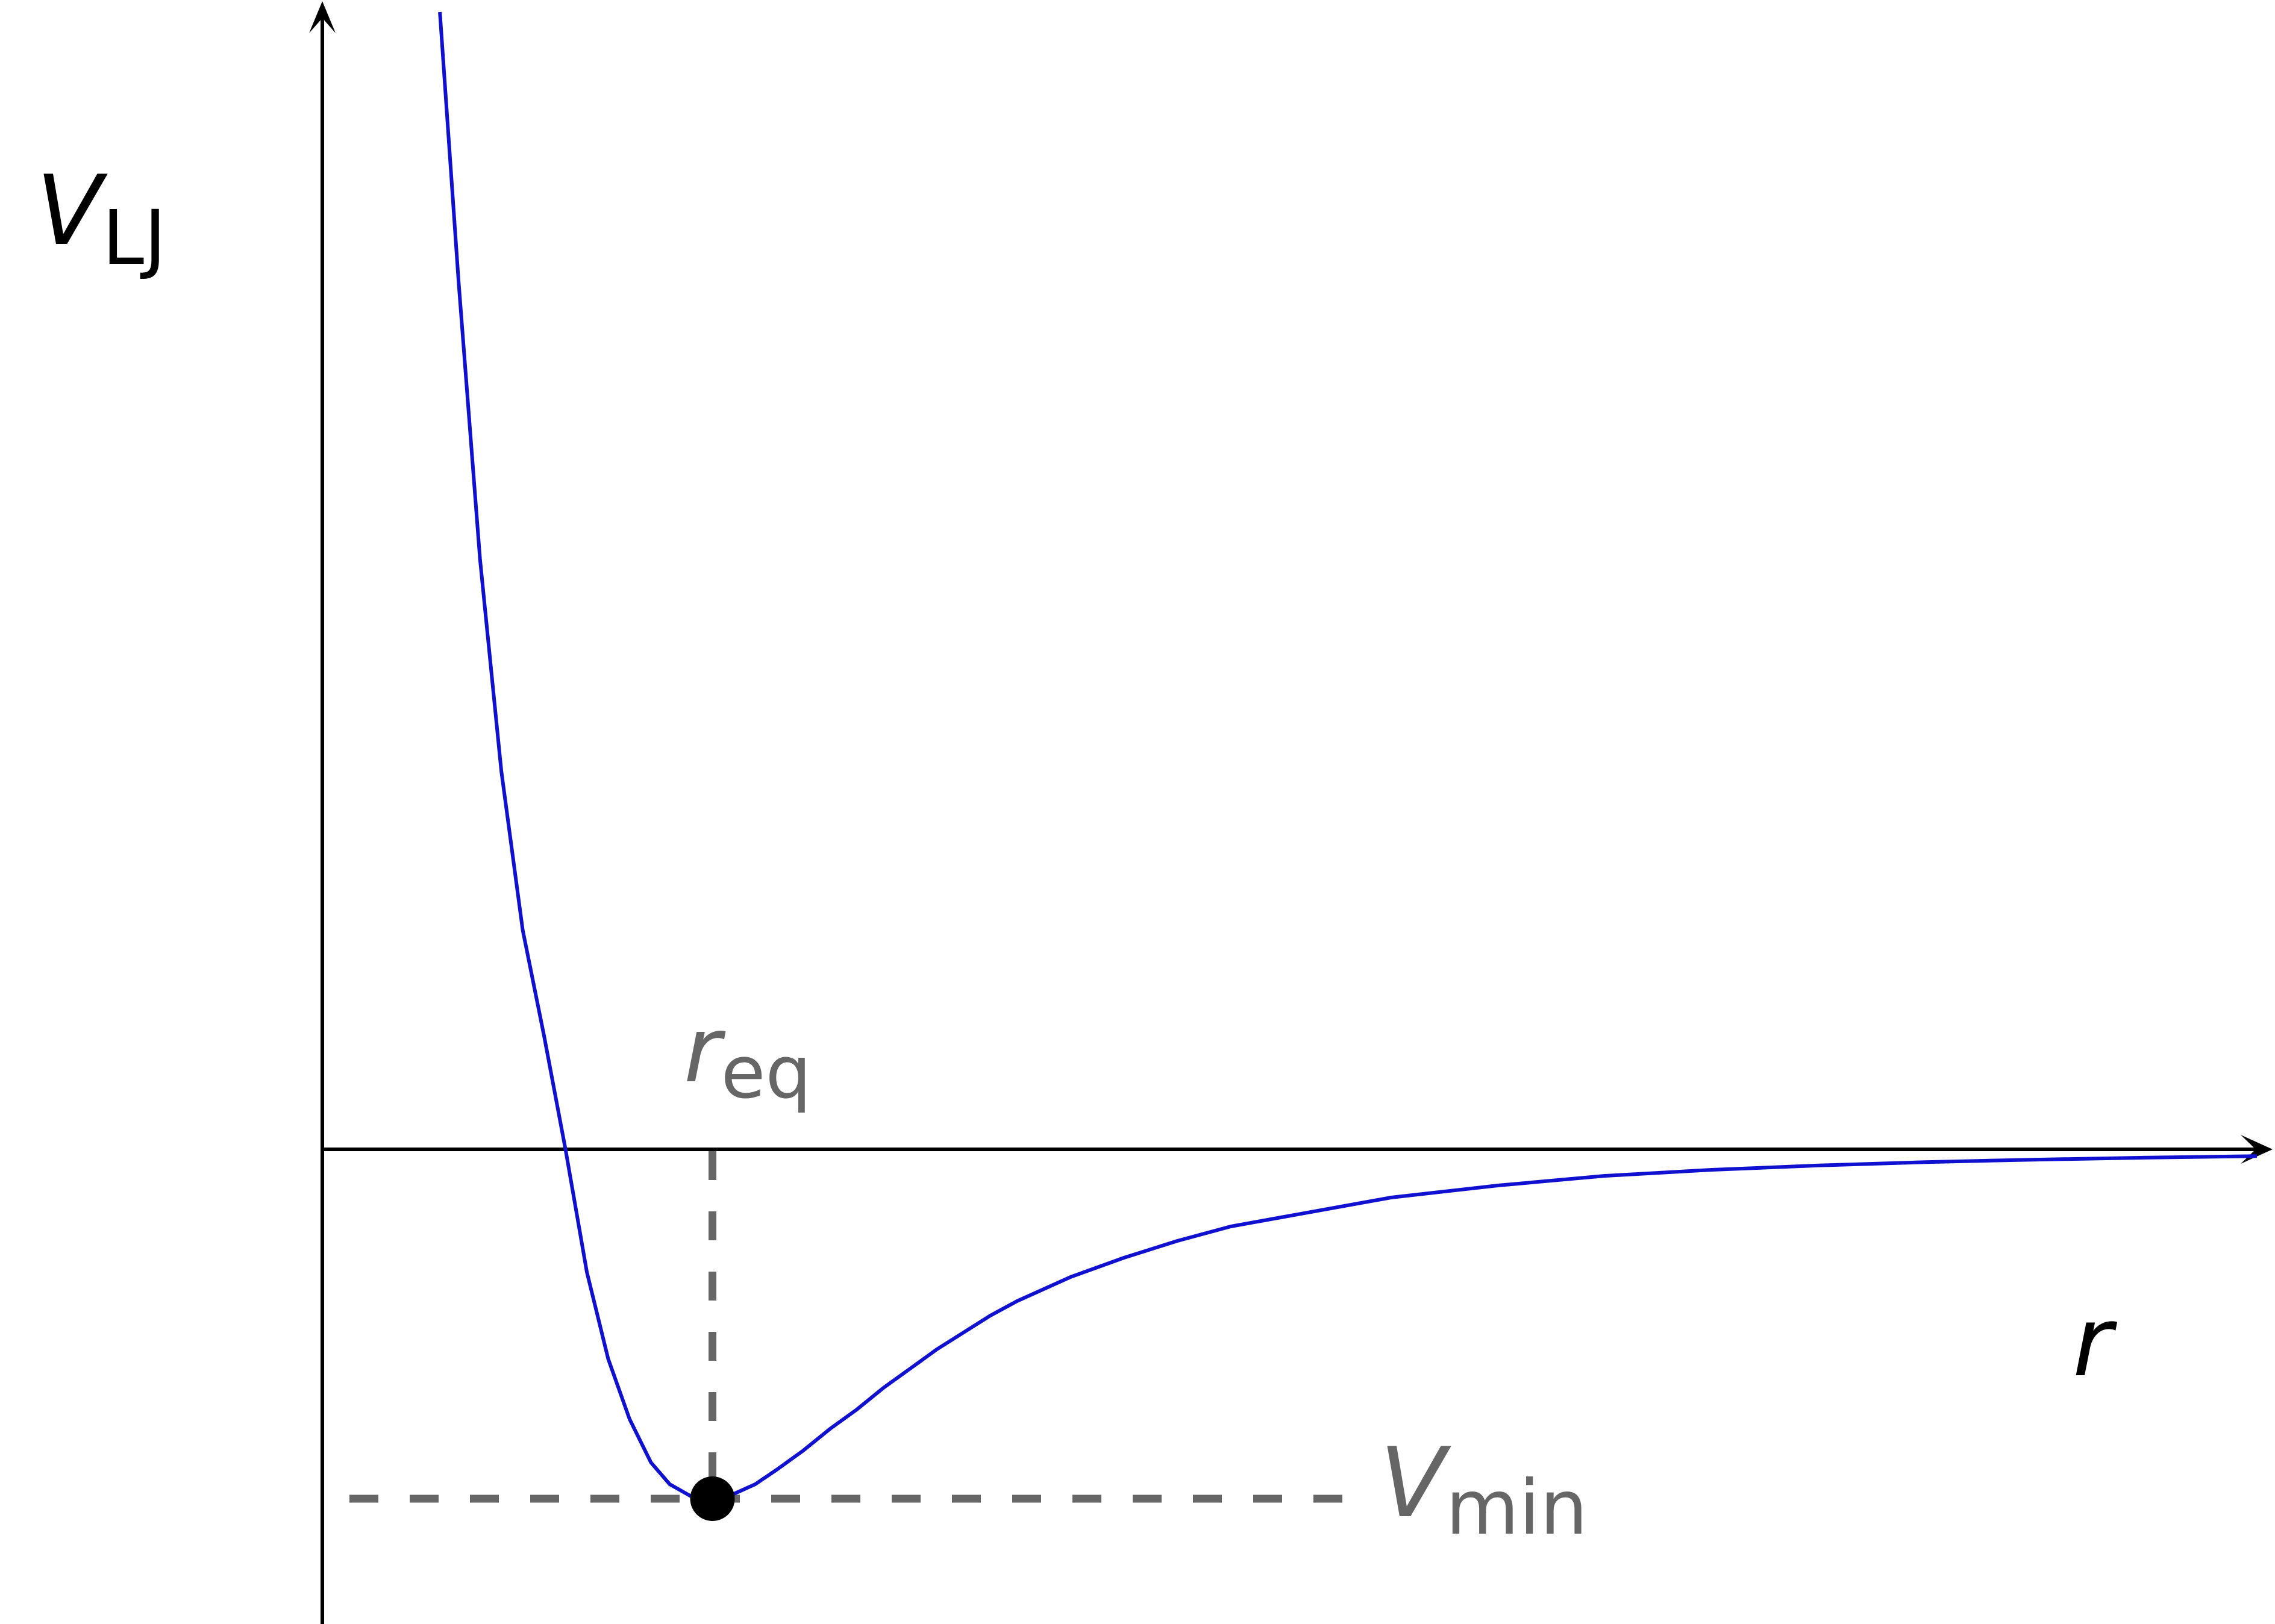  I want to click on r-eq-label-sub: eq, so click(766, 1073).